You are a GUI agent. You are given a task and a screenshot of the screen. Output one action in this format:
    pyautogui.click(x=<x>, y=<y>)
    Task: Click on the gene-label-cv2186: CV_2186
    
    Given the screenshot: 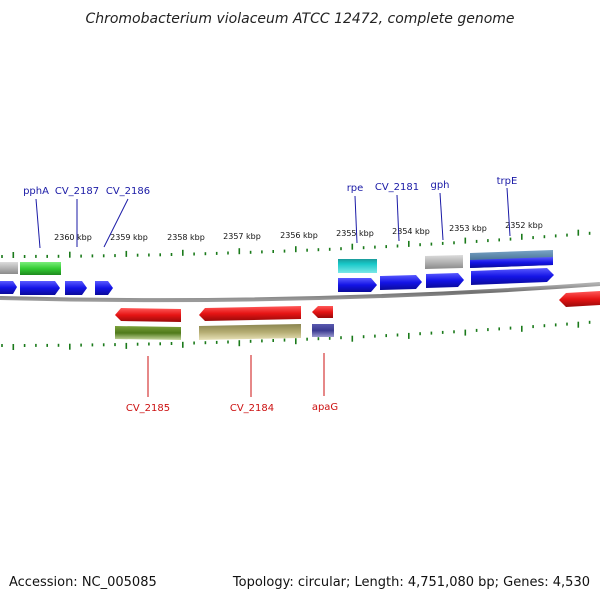 What is the action you would take?
    pyautogui.click(x=128, y=191)
    